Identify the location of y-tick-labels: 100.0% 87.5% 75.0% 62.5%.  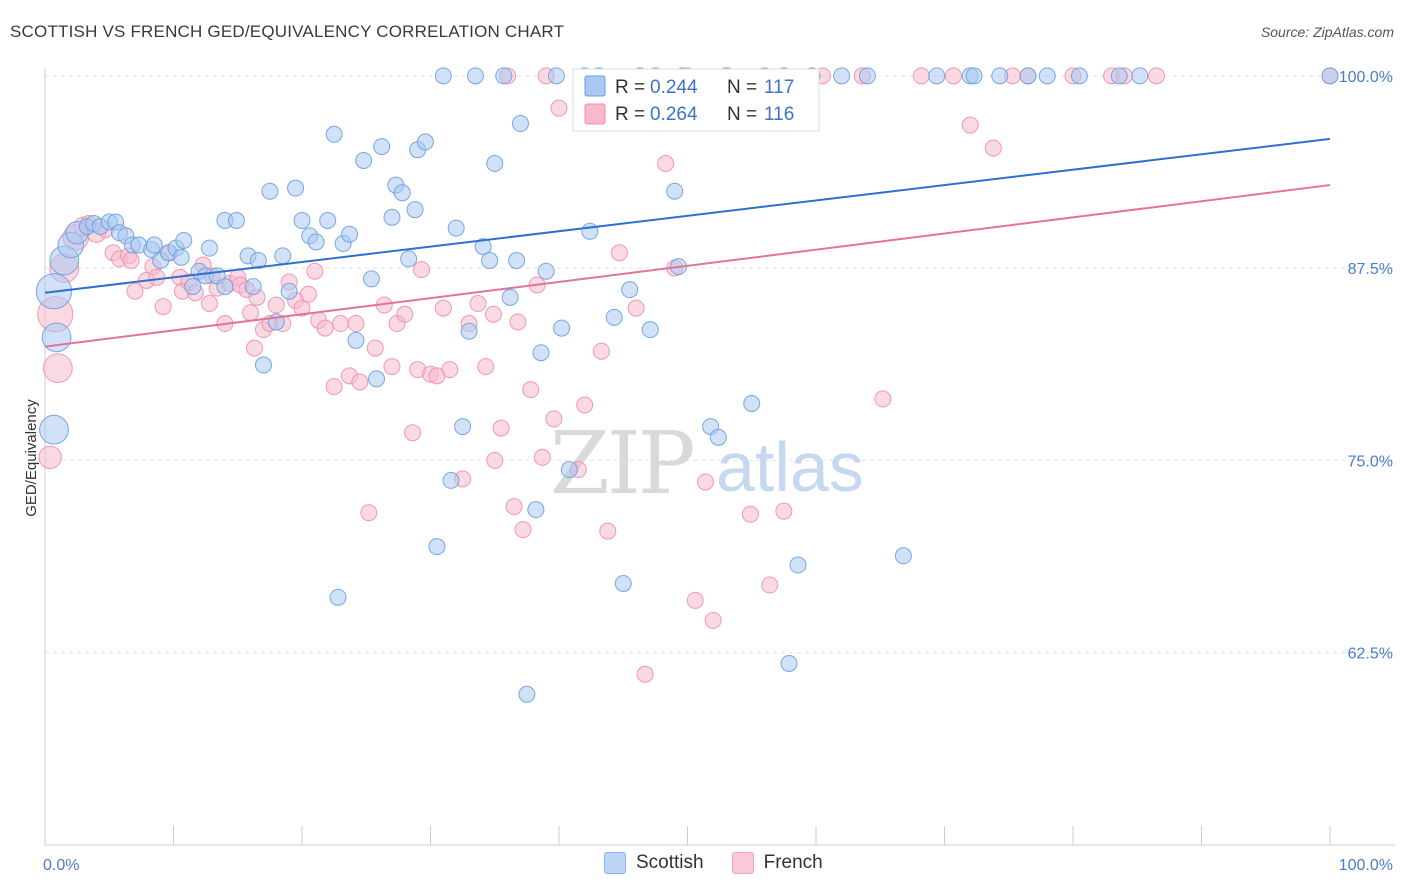
(1366, 366).